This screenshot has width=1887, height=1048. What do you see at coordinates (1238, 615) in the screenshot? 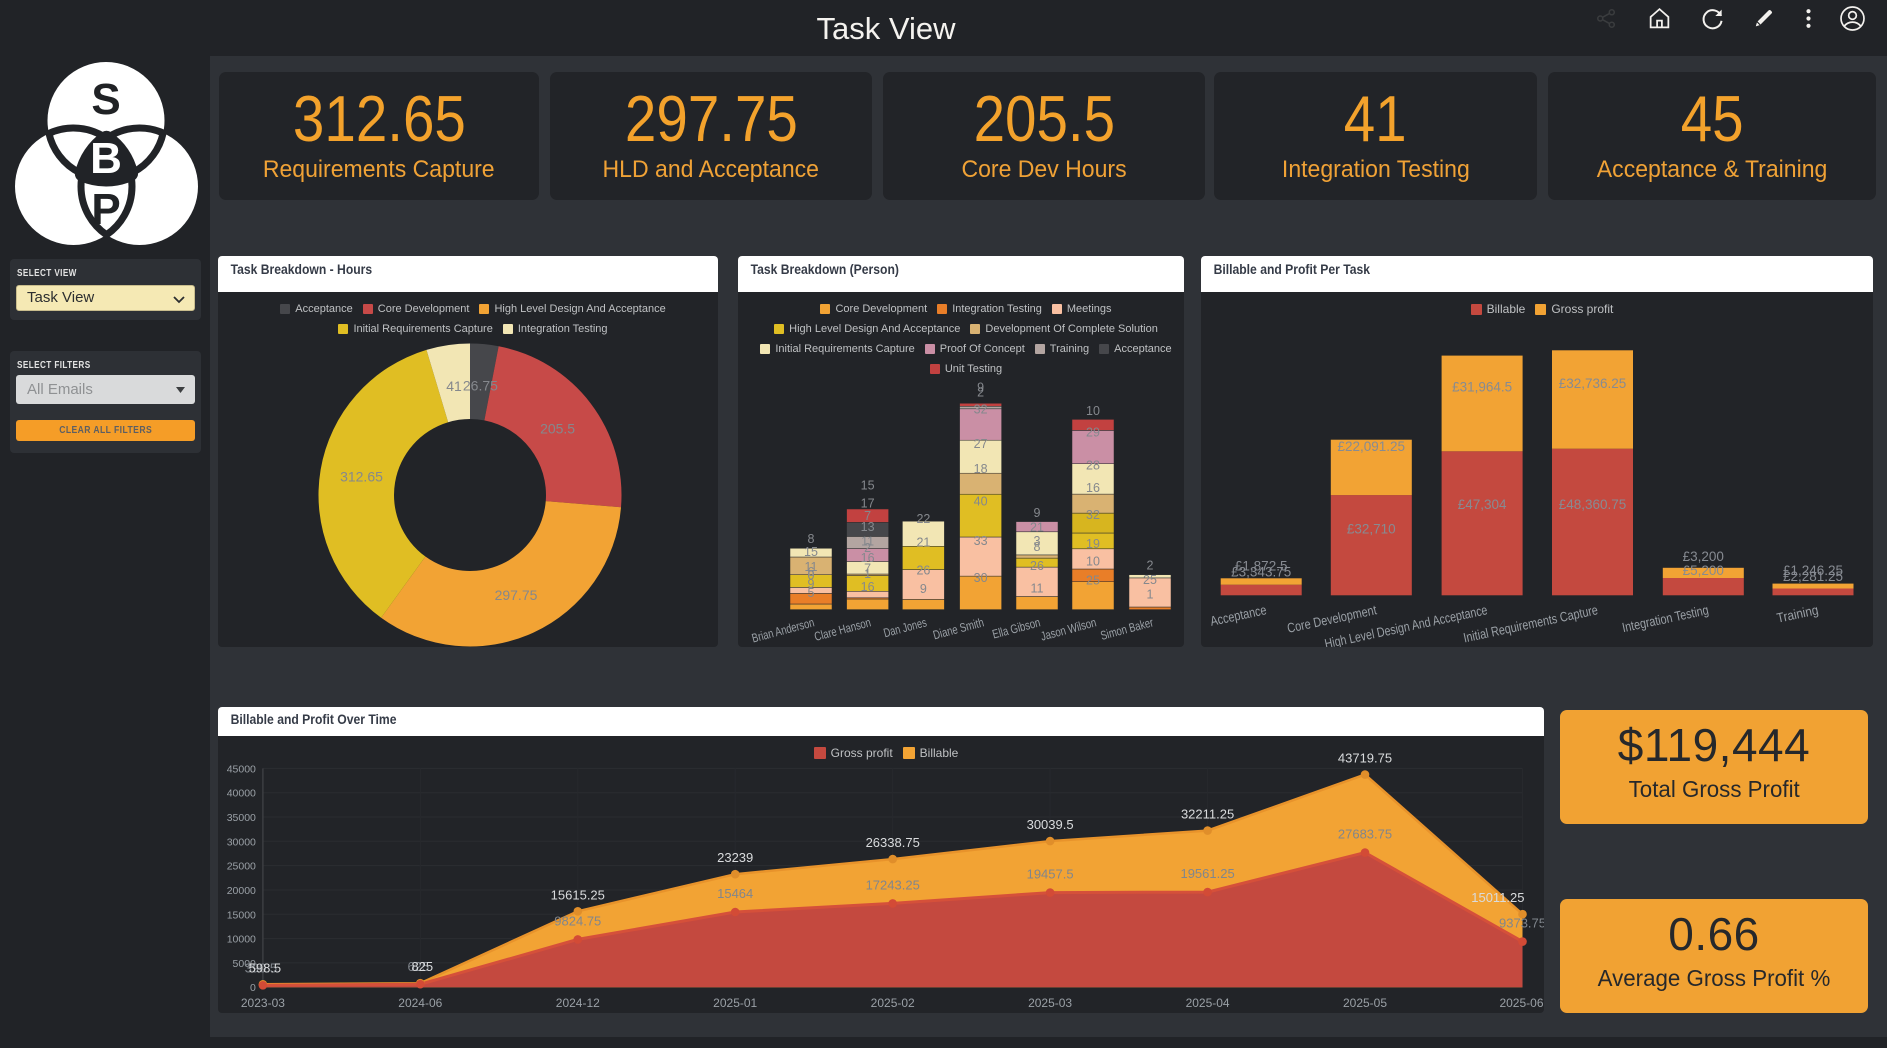
I see `svg-text: Acceptance` at bounding box center [1238, 615].